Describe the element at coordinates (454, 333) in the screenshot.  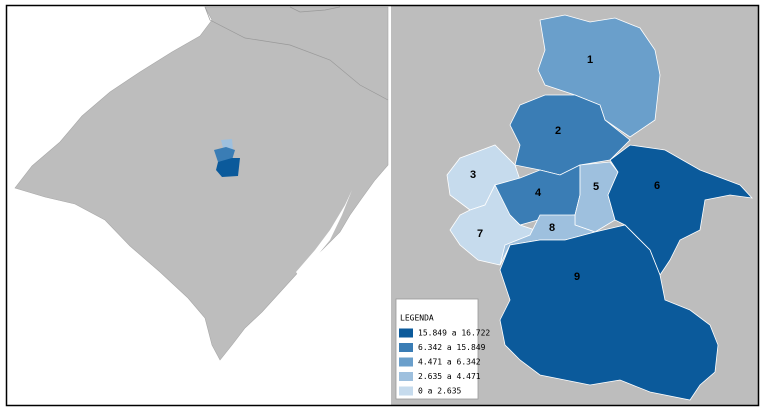
I see `legend-label: 15.849 a 16.722` at that location.